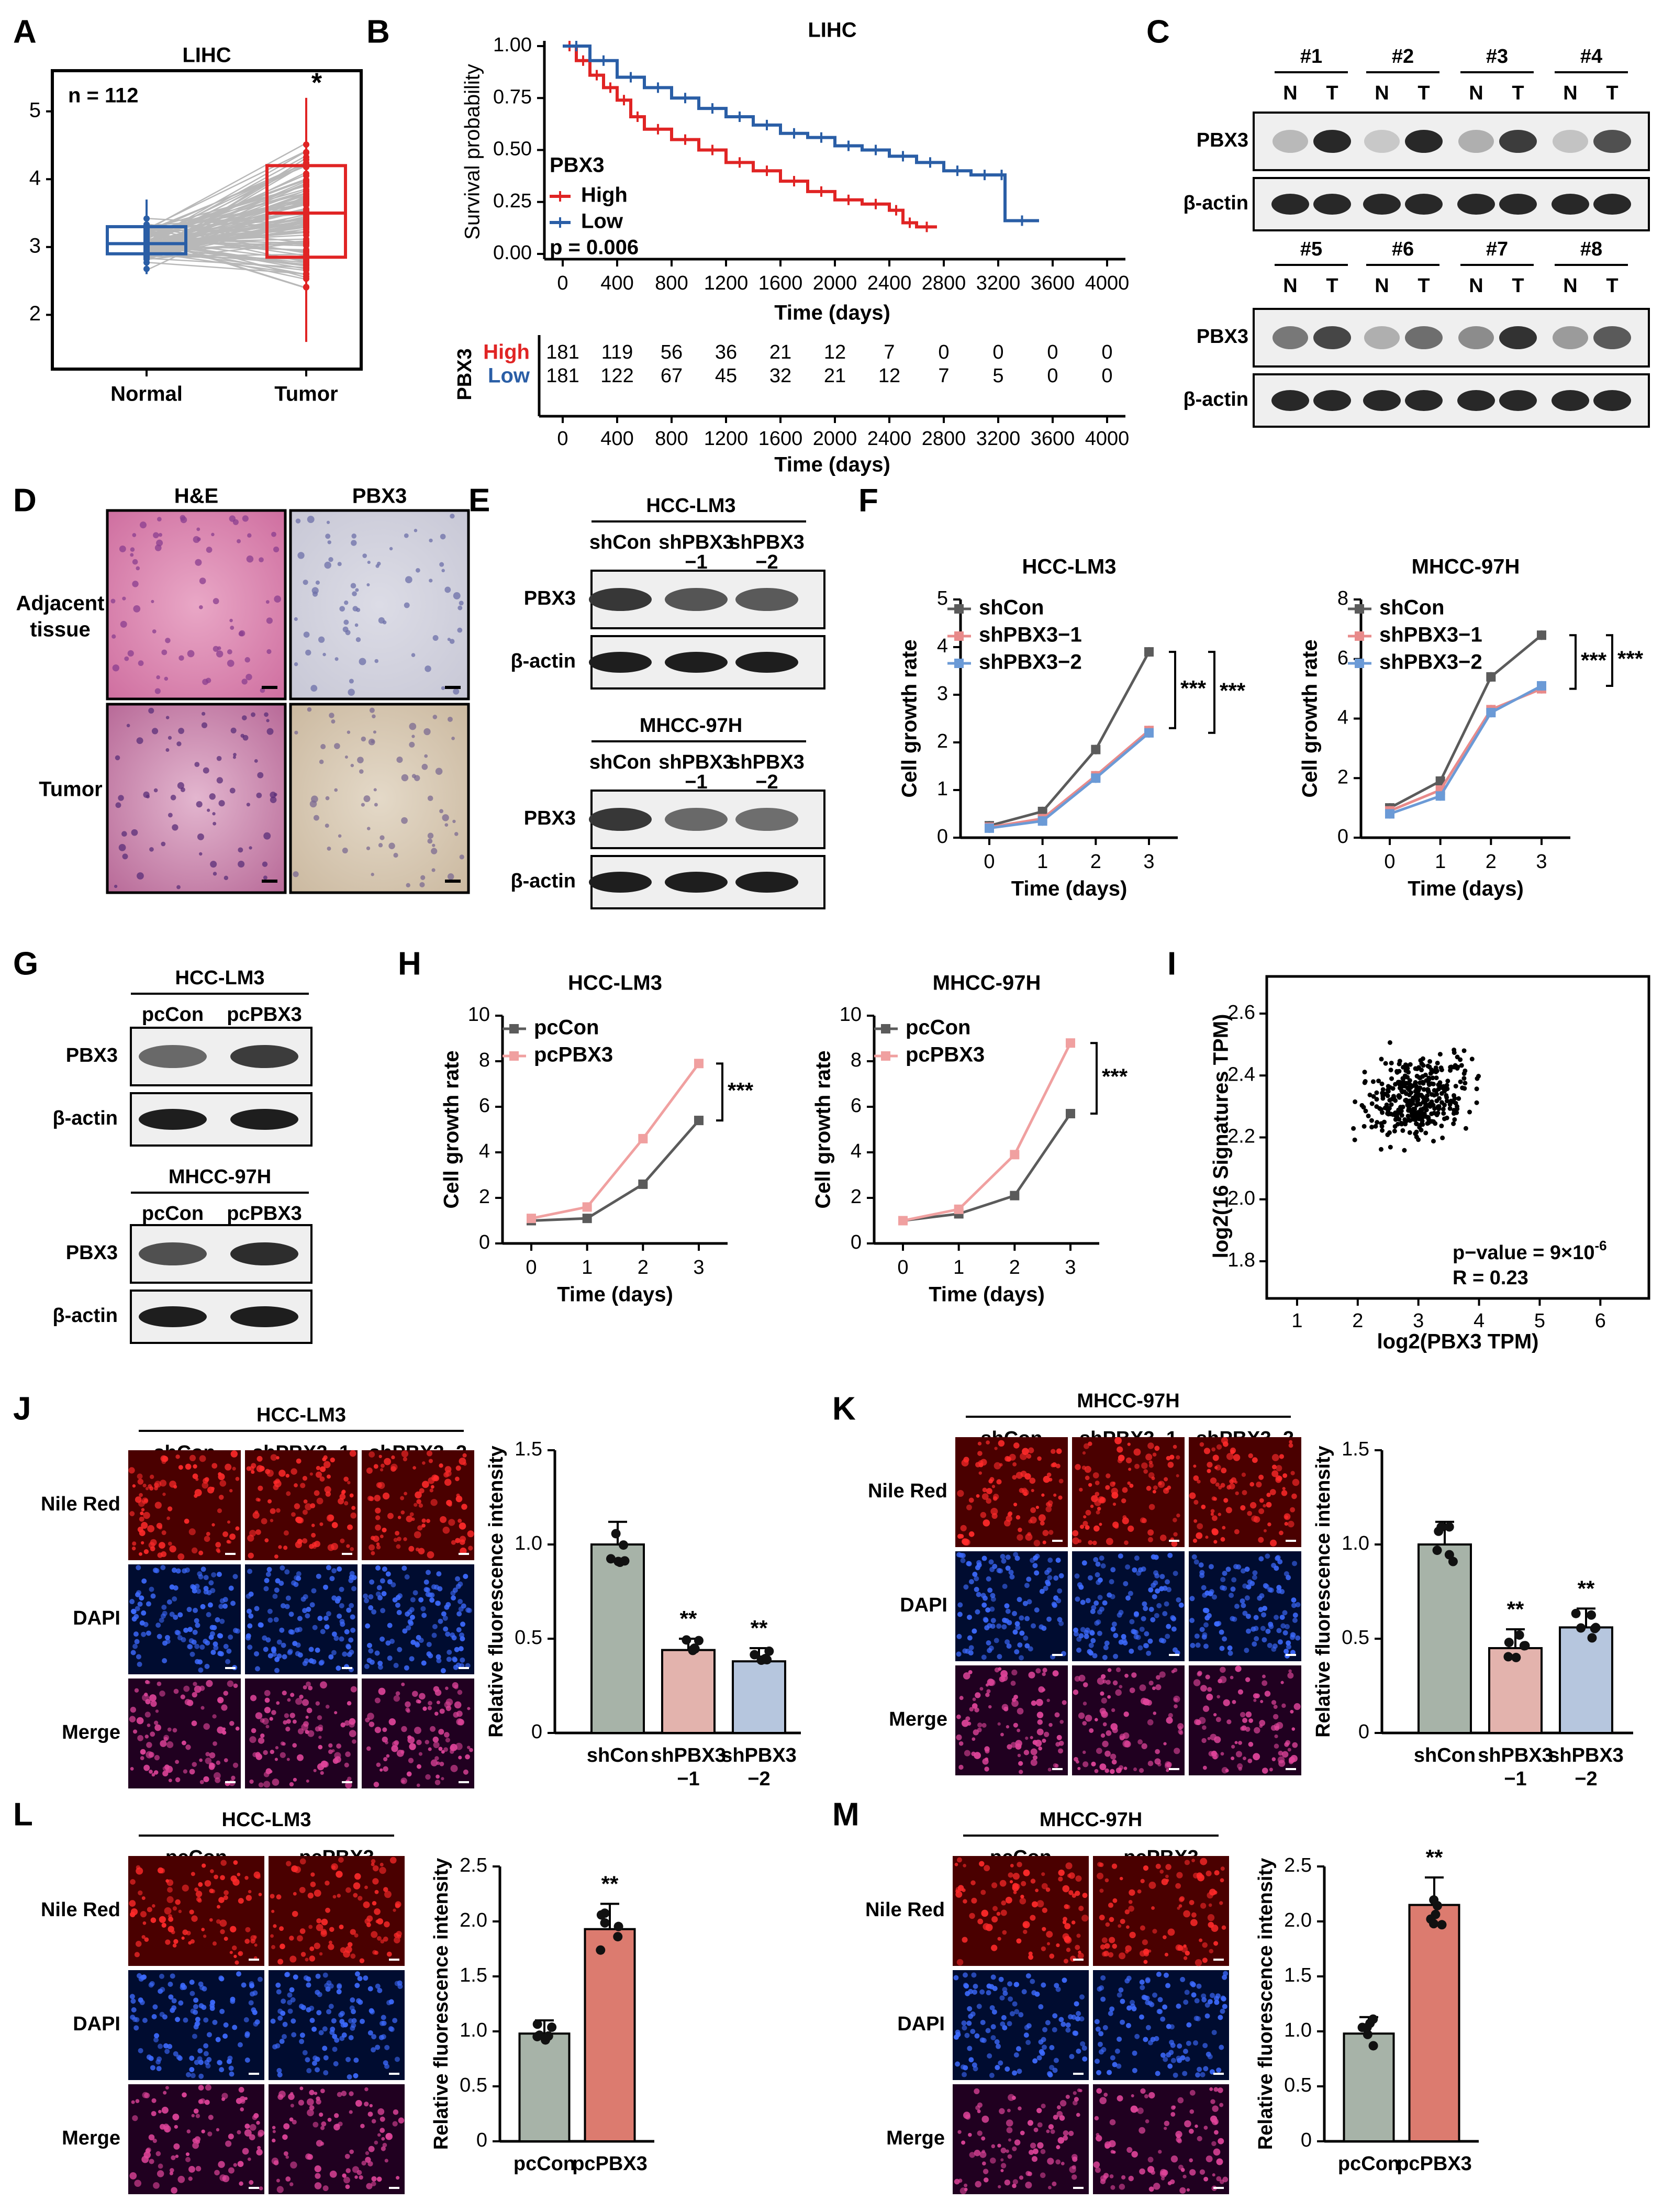 The image size is (1663, 2212). Describe the element at coordinates (1612, 286) in the screenshot. I see `lane-t: T` at that location.